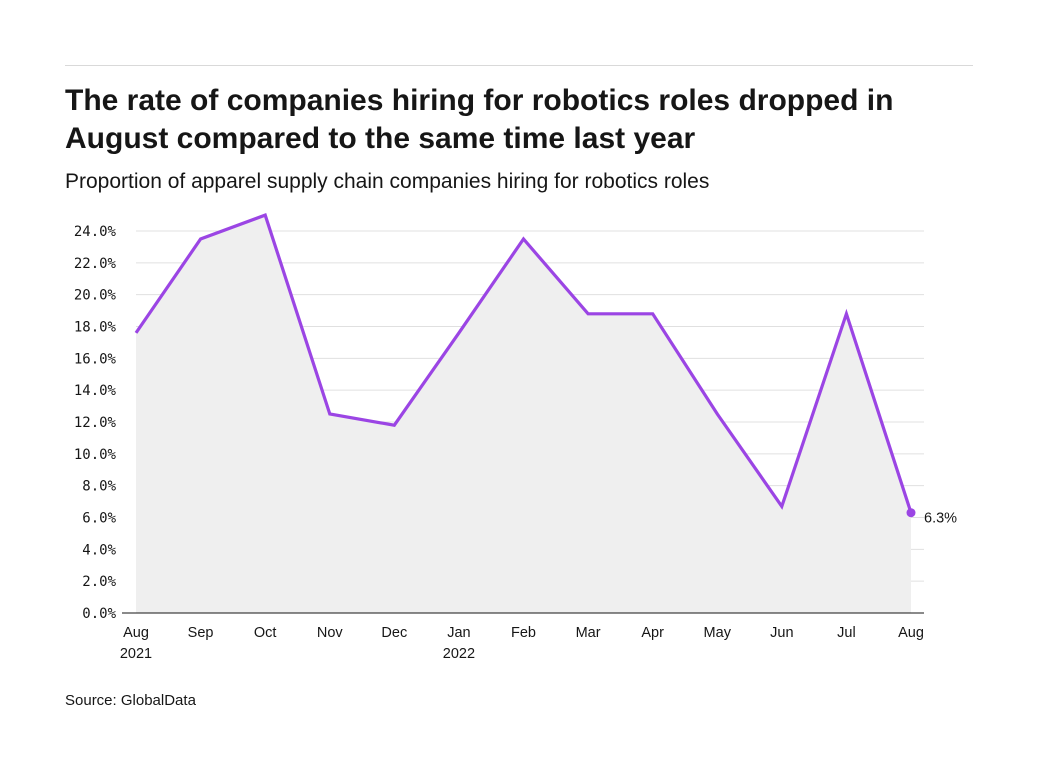 This screenshot has height=778, width=1038. I want to click on y-tick-label: 22.0%, so click(95, 264).